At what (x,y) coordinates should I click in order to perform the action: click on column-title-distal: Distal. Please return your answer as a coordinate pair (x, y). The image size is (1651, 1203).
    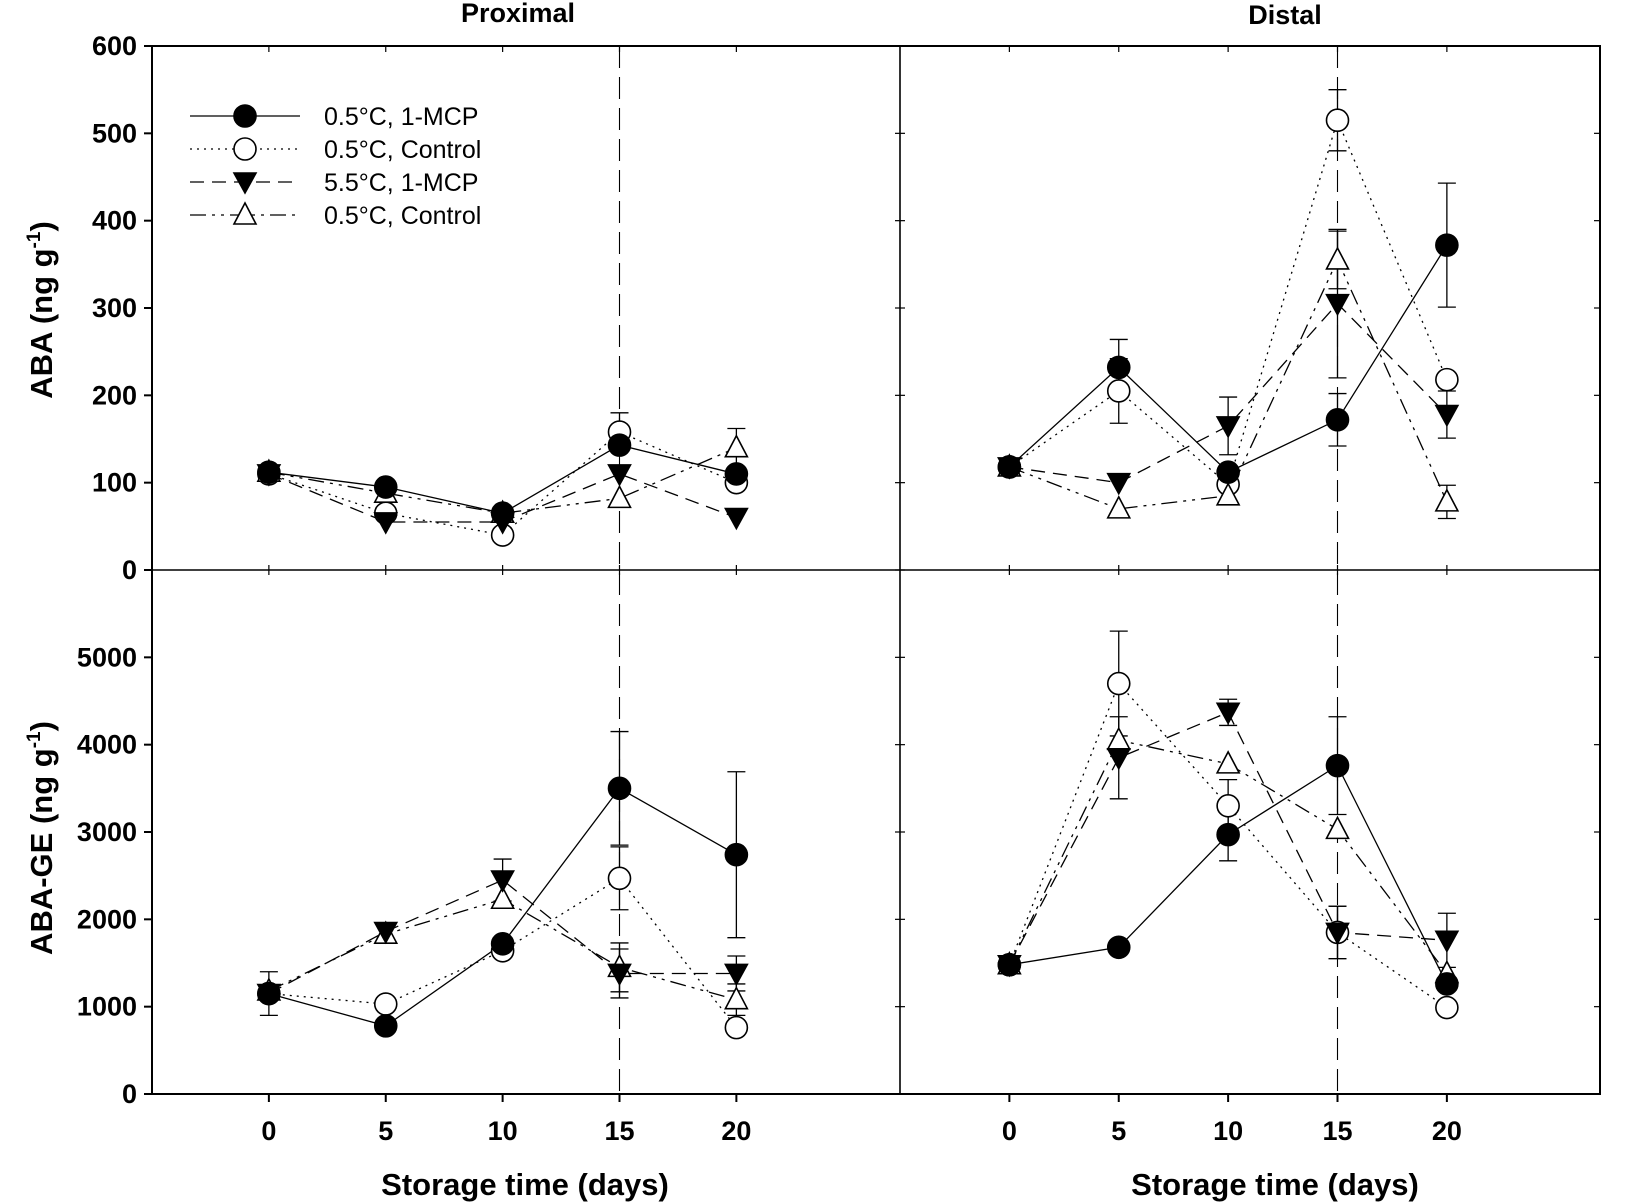
    Looking at the image, I should click on (1285, 15).